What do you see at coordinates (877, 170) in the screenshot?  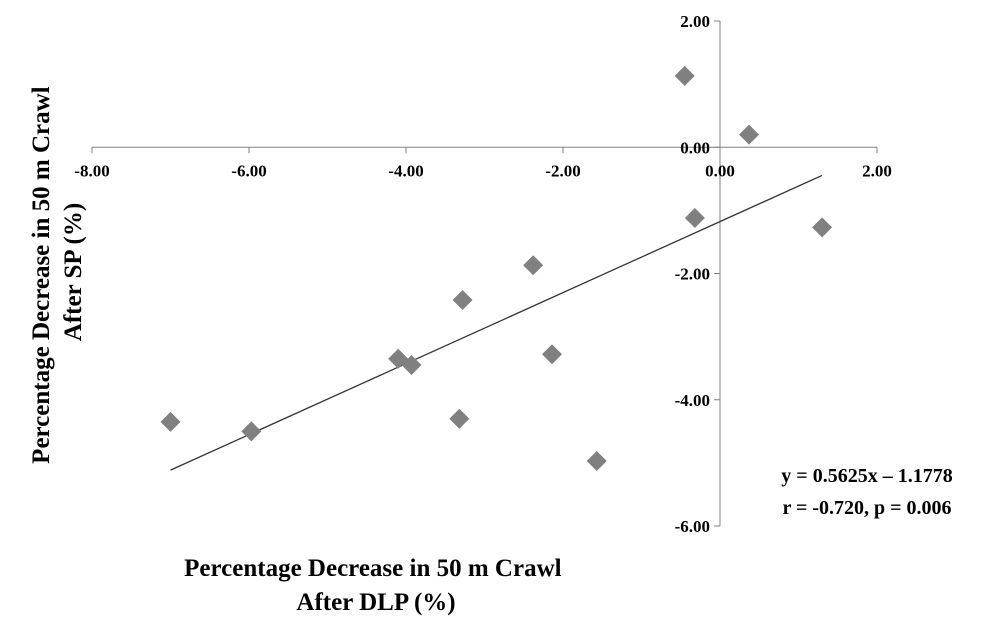 I see `x-tick-label: 2.00` at bounding box center [877, 170].